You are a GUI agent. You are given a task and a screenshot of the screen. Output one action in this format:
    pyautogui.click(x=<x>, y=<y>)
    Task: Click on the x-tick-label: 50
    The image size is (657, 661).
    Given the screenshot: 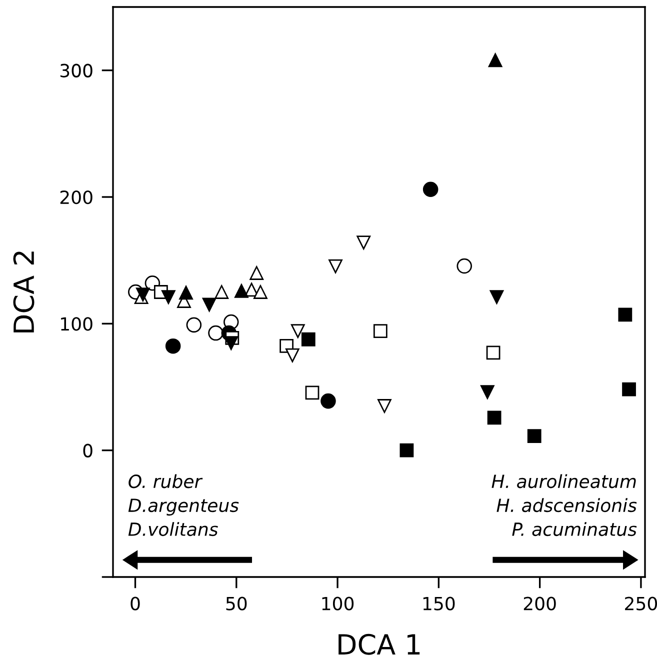 What is the action you would take?
    pyautogui.click(x=236, y=603)
    